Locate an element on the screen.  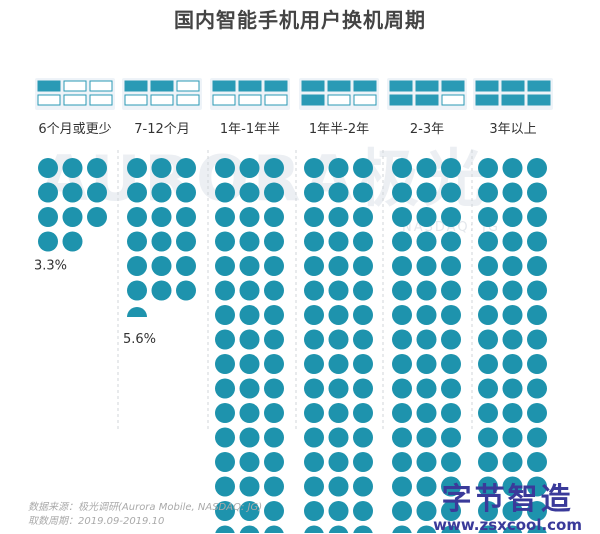
value-label: 5.6% is located at coordinates (139, 339).